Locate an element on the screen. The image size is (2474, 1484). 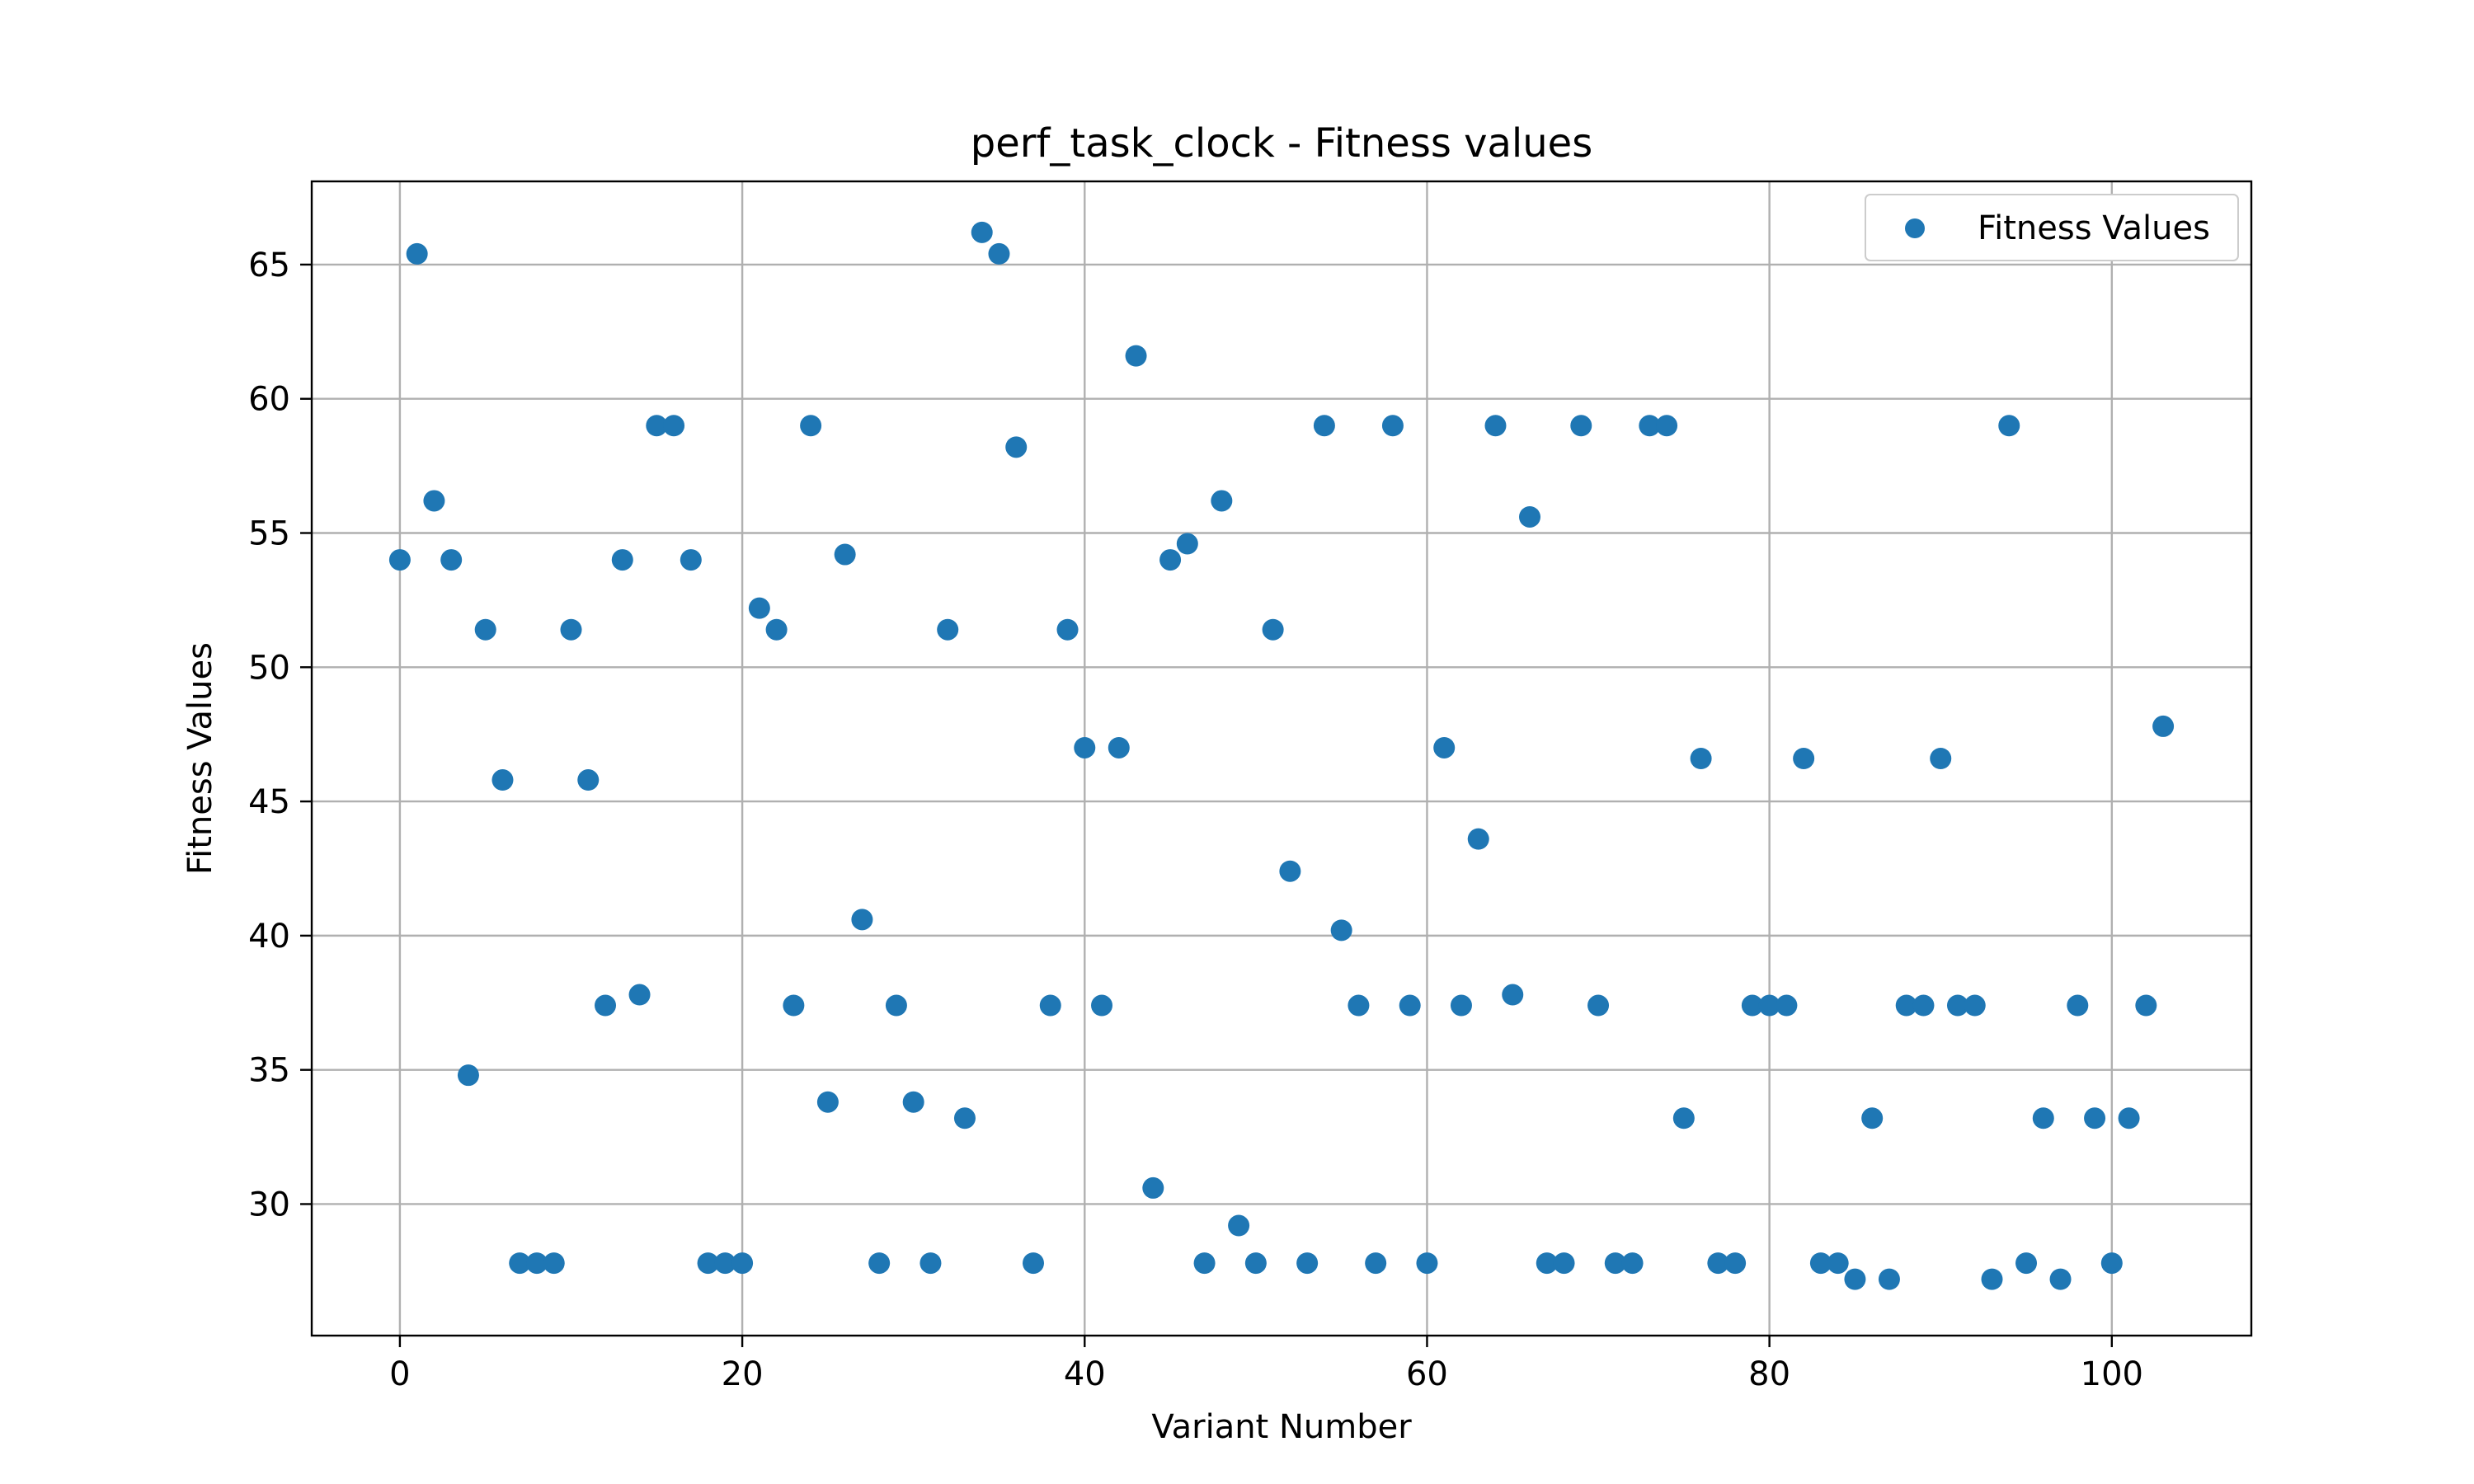
x-tick-label: 60 is located at coordinates (1427, 1374).